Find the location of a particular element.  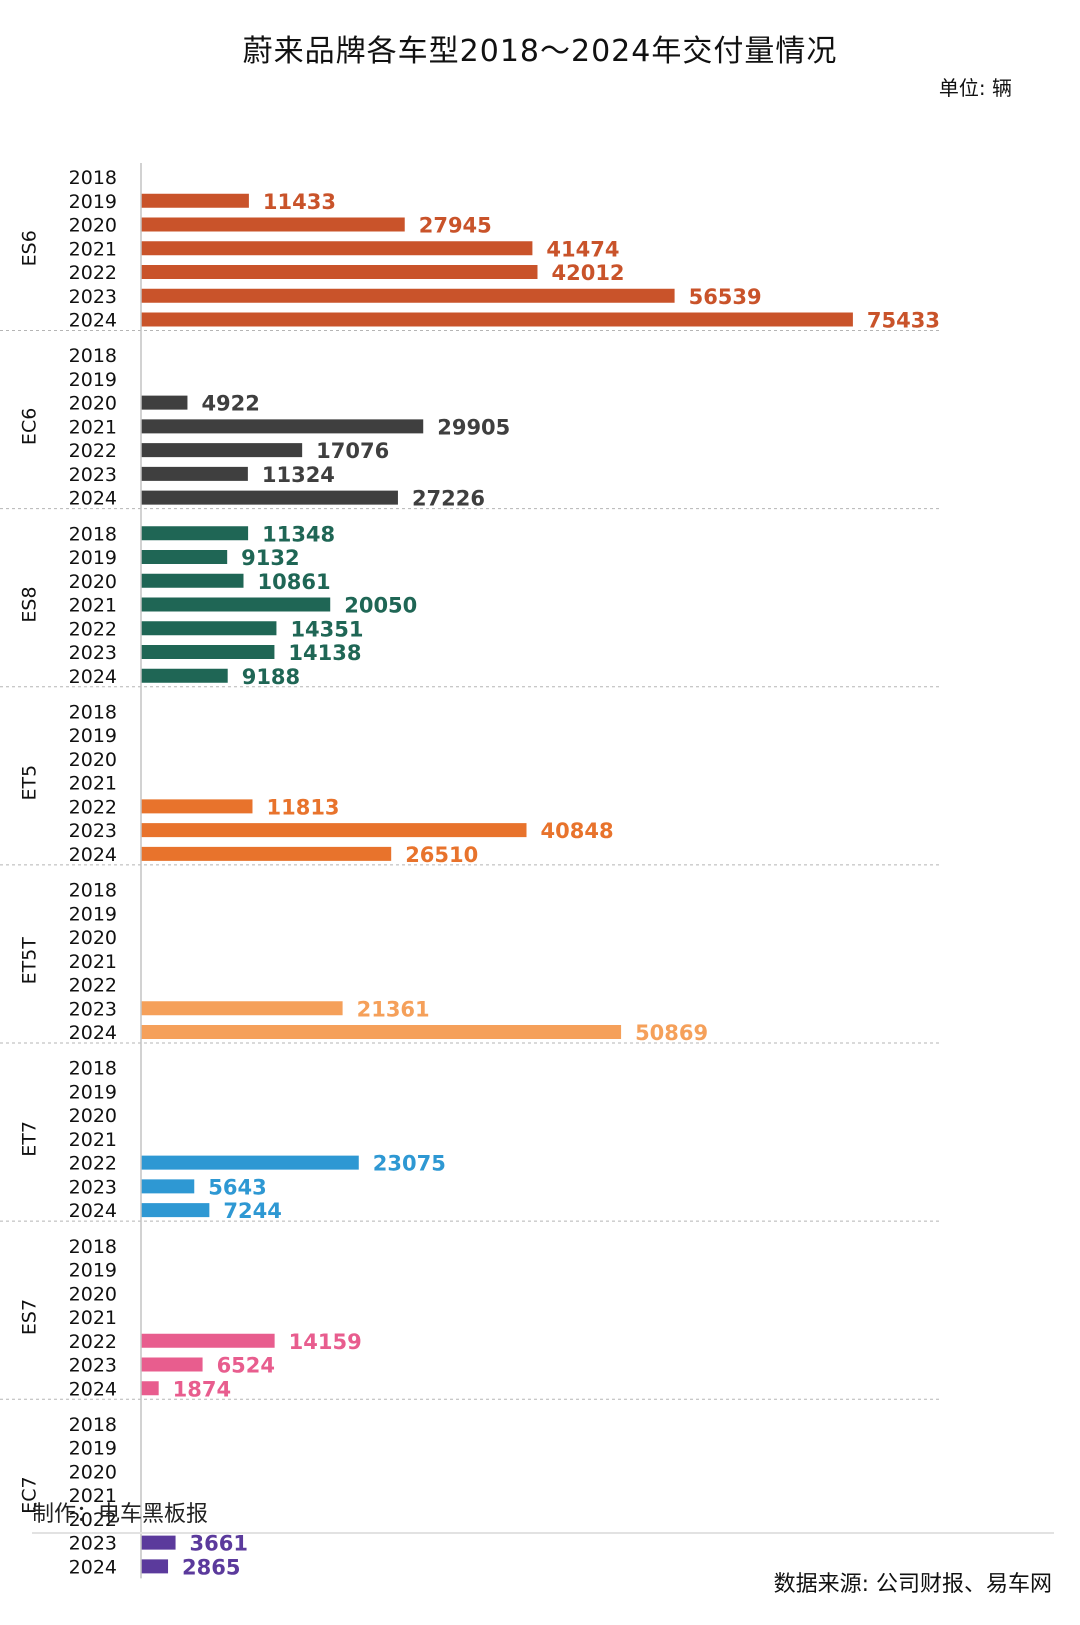

value-label: 41474 is located at coordinates (582, 249).